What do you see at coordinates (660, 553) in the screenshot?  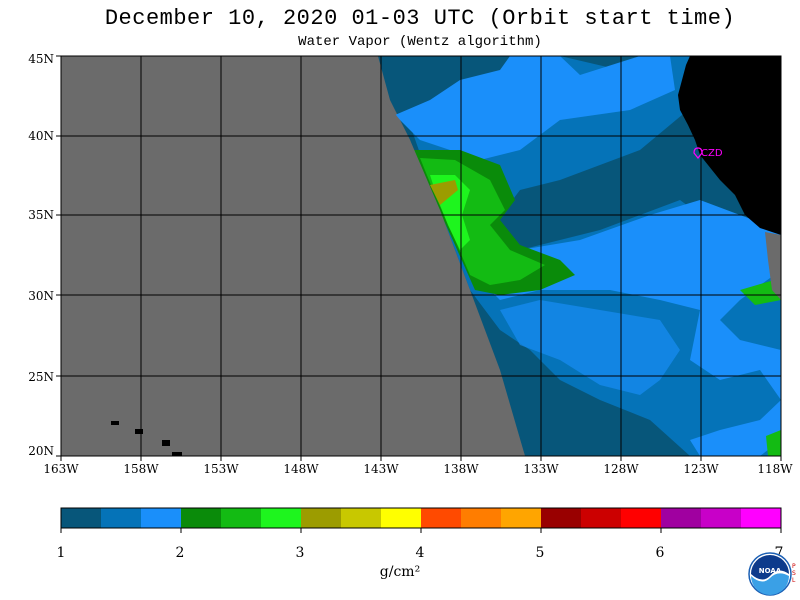 I see `colorbar-tick-6: 6` at bounding box center [660, 553].